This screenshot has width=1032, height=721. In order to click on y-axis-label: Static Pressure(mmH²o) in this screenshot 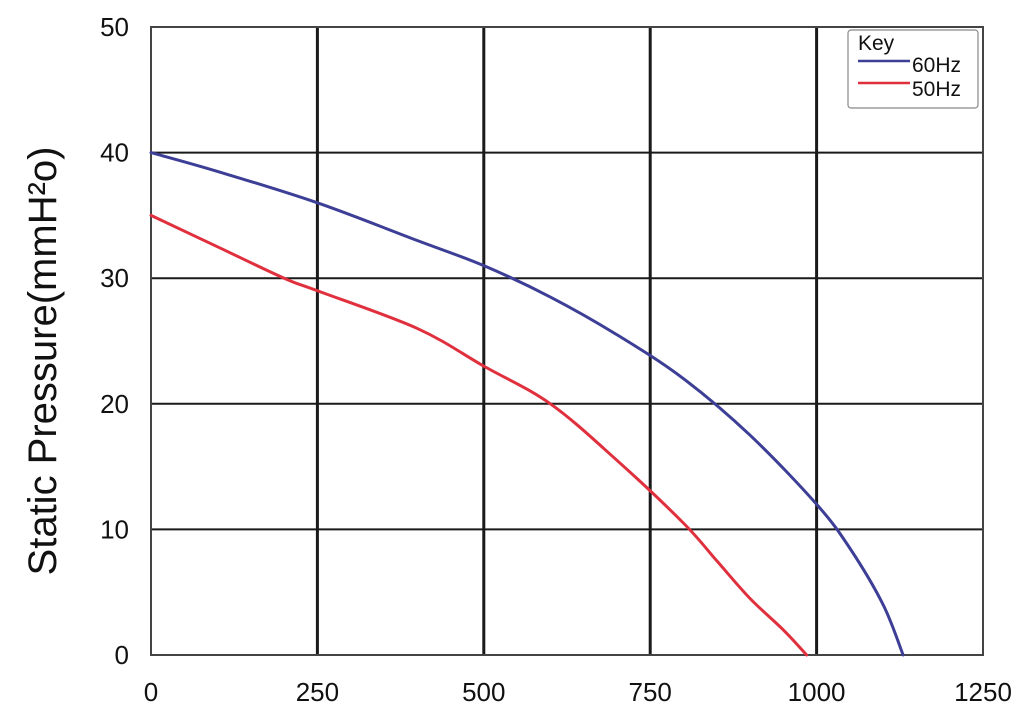, I will do `click(43, 361)`.